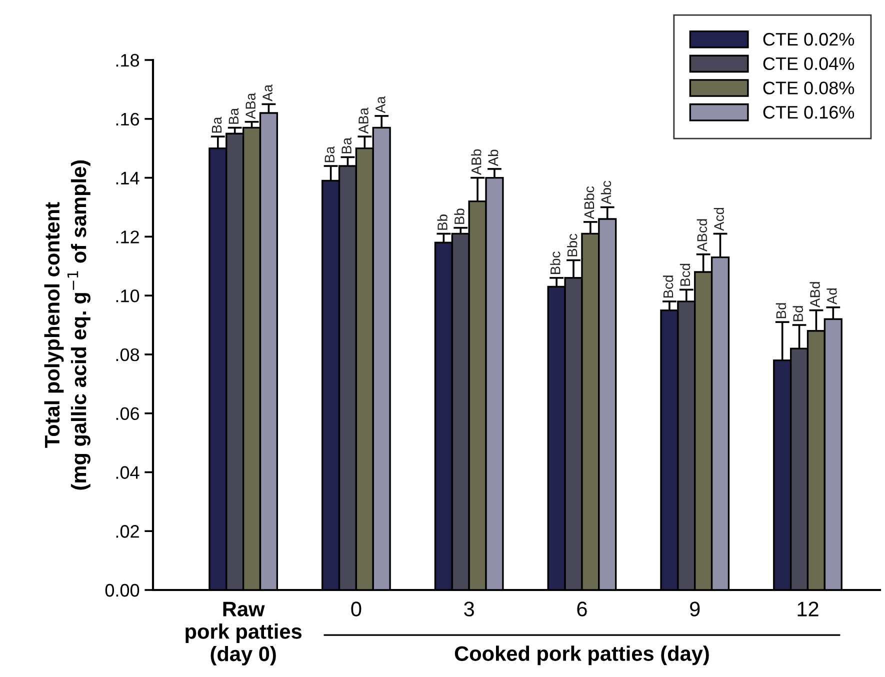 This screenshot has height=677, width=885. What do you see at coordinates (493, 158) in the screenshot?
I see `data-label: Ab` at bounding box center [493, 158].